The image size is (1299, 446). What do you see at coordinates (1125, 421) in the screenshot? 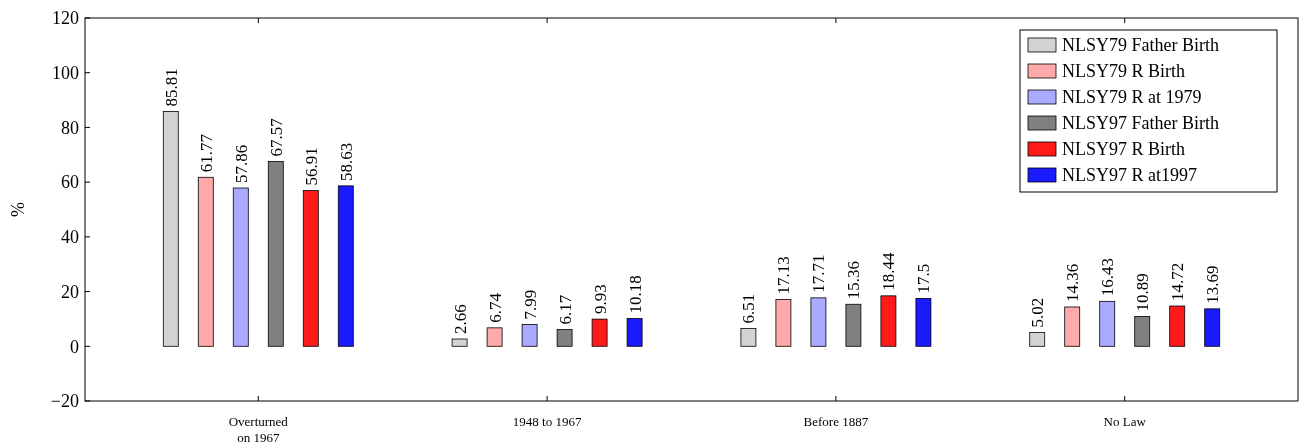
I see `x-tick-label: No Law` at bounding box center [1125, 421].